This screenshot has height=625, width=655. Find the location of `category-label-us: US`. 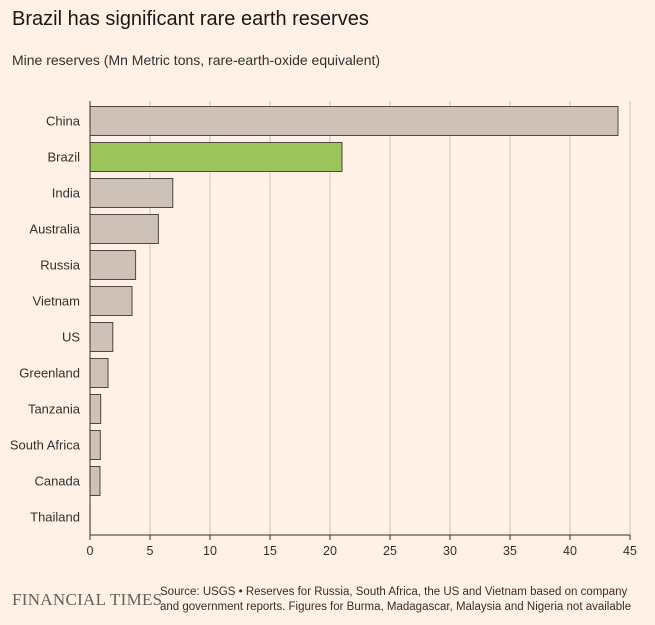

category-label-us: US is located at coordinates (71, 337).